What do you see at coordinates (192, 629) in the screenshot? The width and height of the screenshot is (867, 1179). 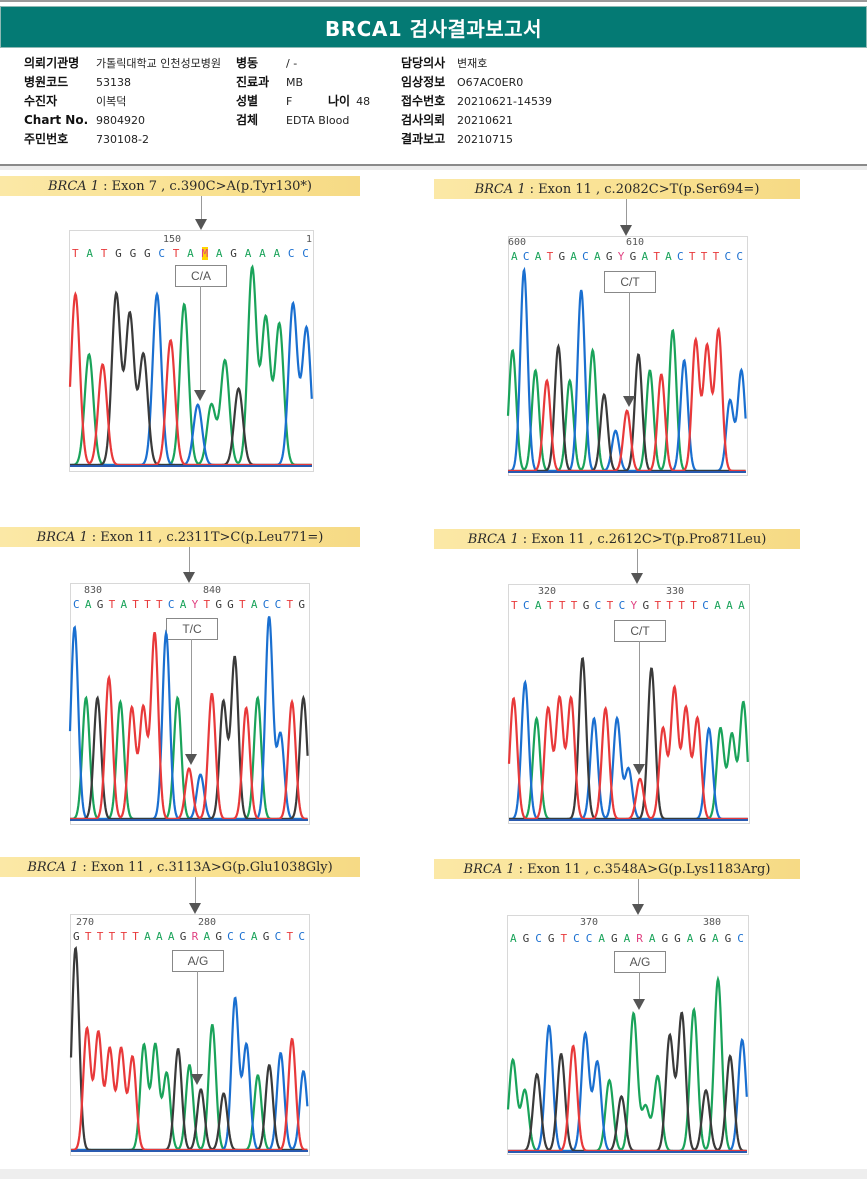 I see `genotype-call-box: T/C` at bounding box center [192, 629].